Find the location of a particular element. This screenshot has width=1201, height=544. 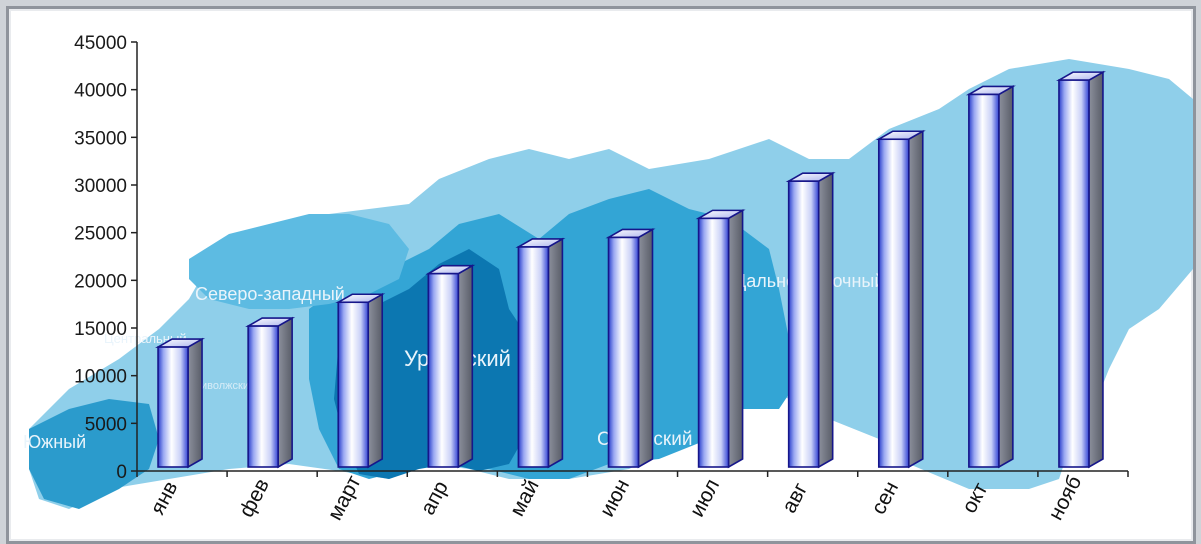

y-tick-label: 5000 is located at coordinates (106, 424).